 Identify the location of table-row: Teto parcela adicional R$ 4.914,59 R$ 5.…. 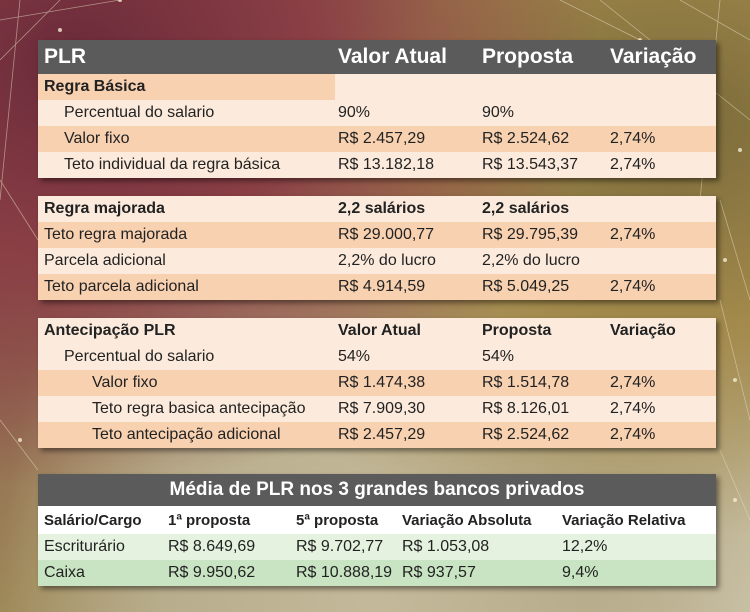
(377, 287).